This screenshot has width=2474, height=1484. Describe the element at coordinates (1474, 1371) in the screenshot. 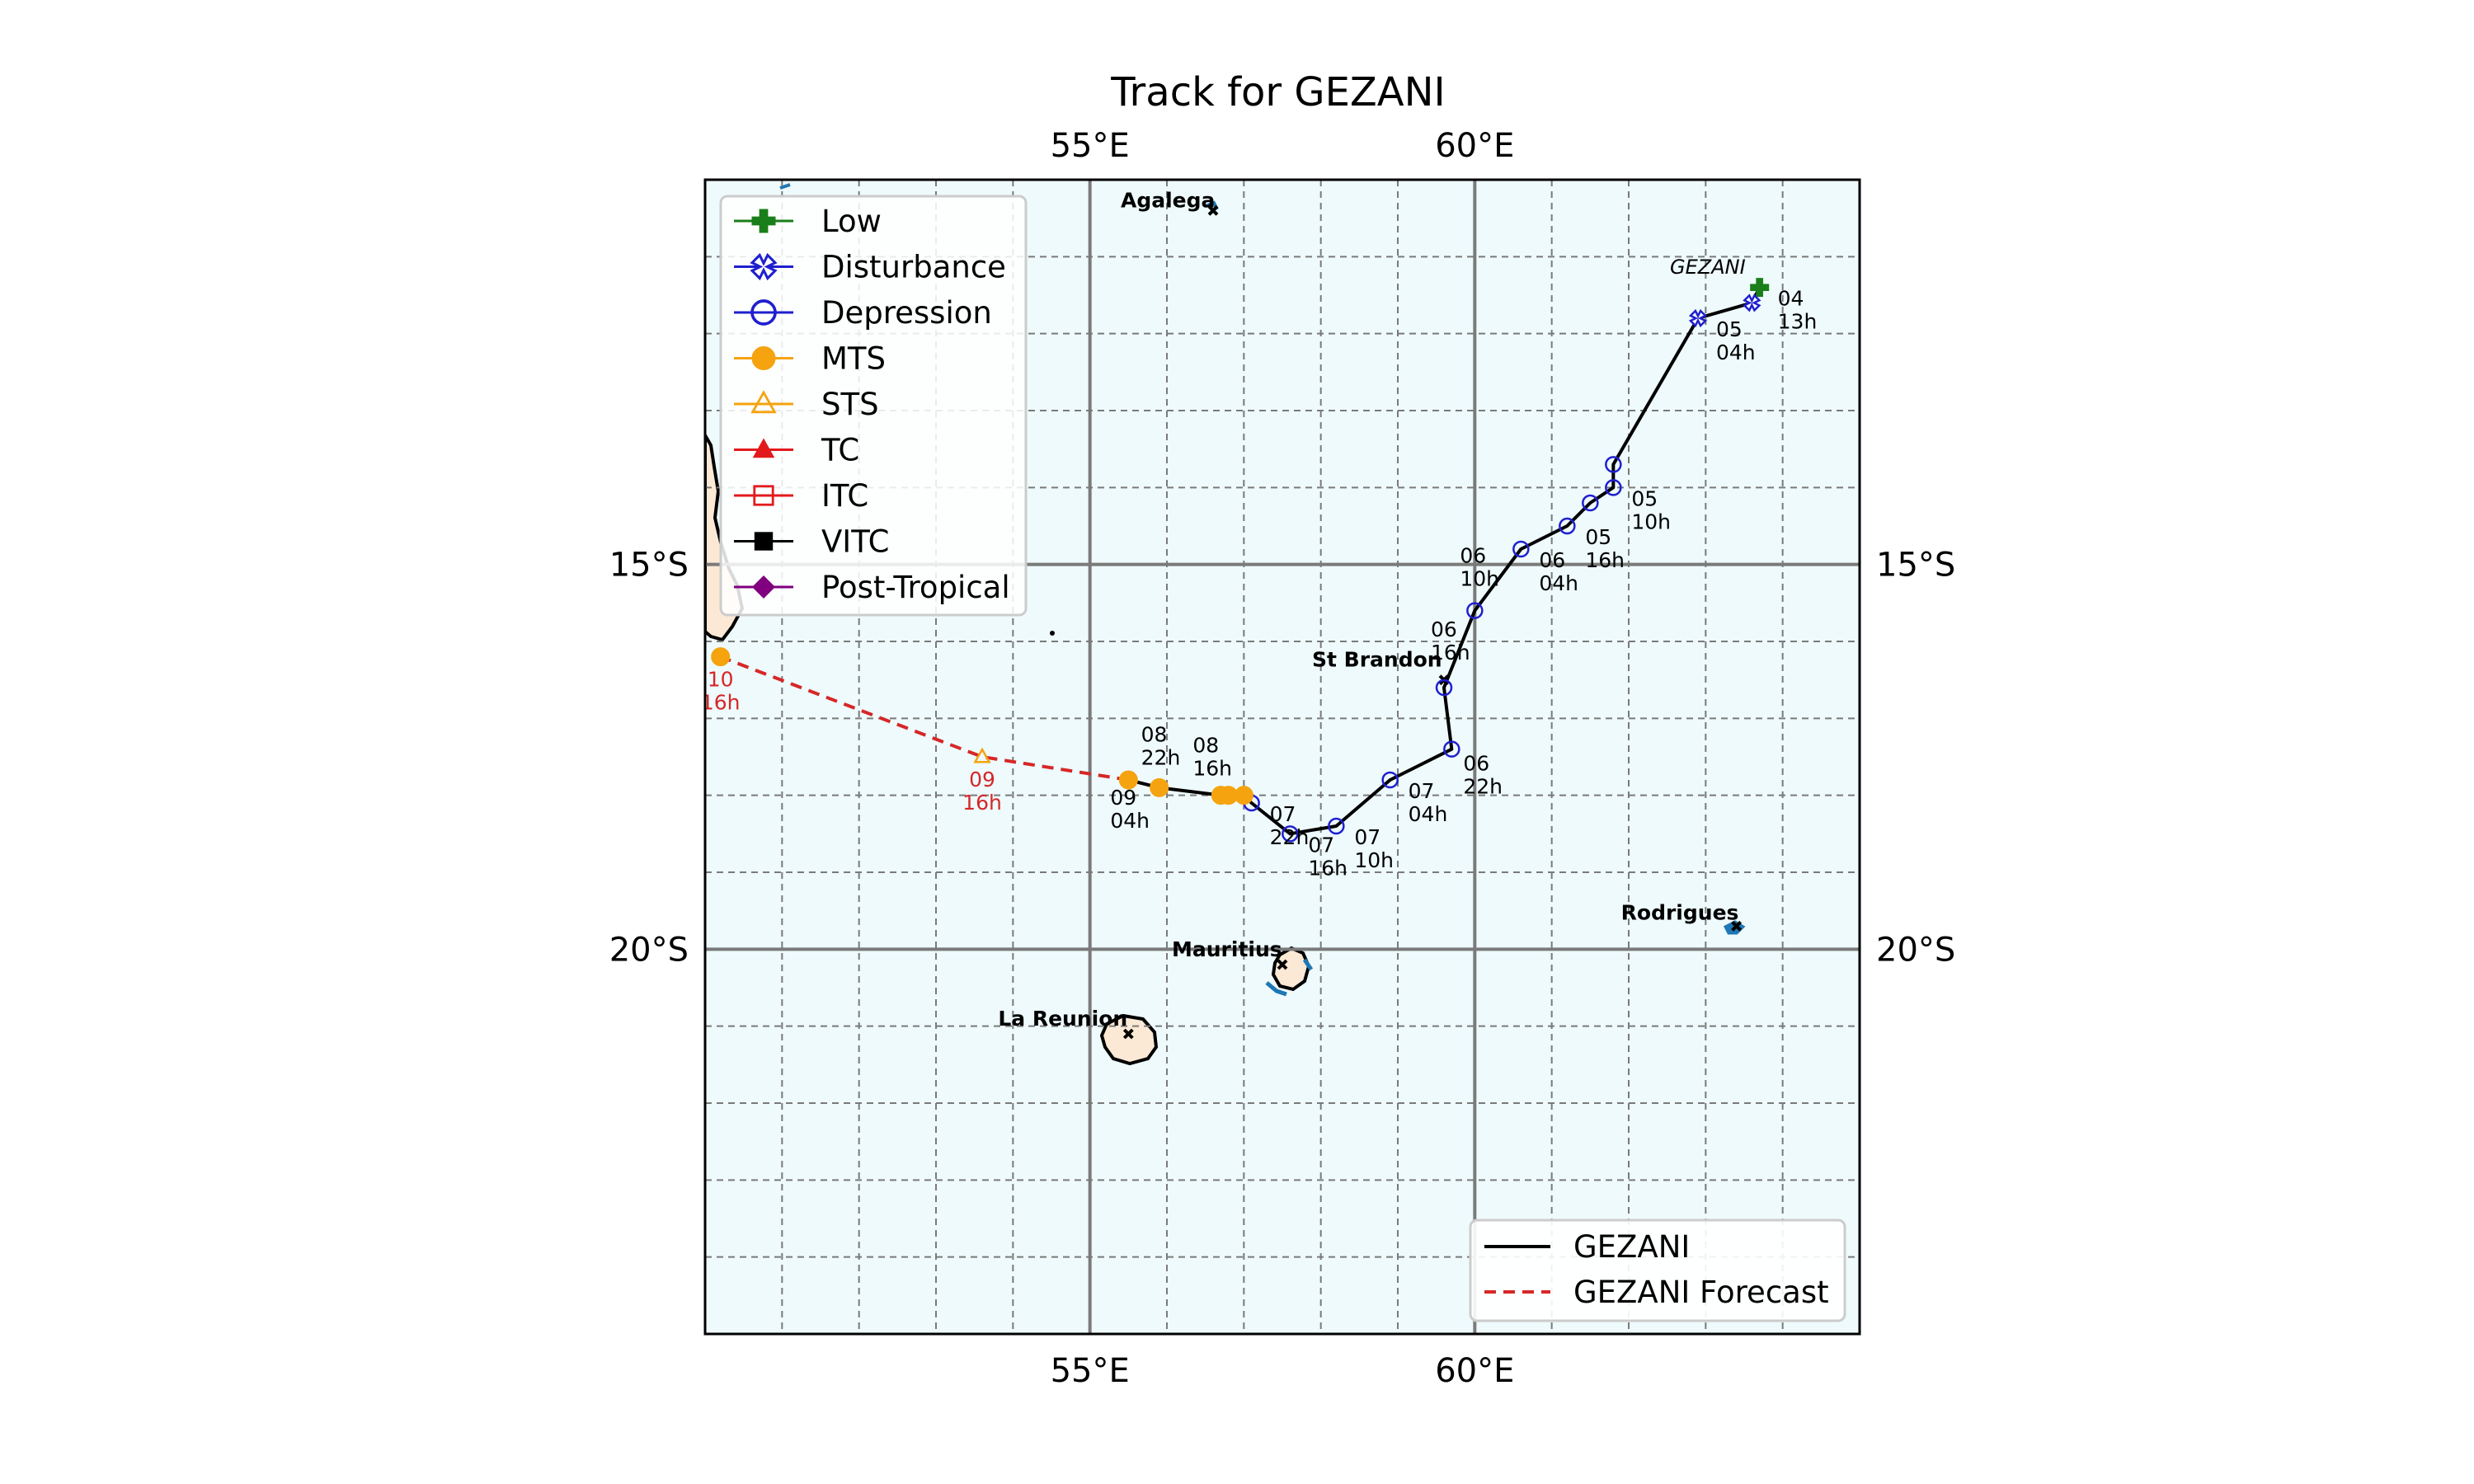

I see `lon-label-bottom: 60°E` at that location.